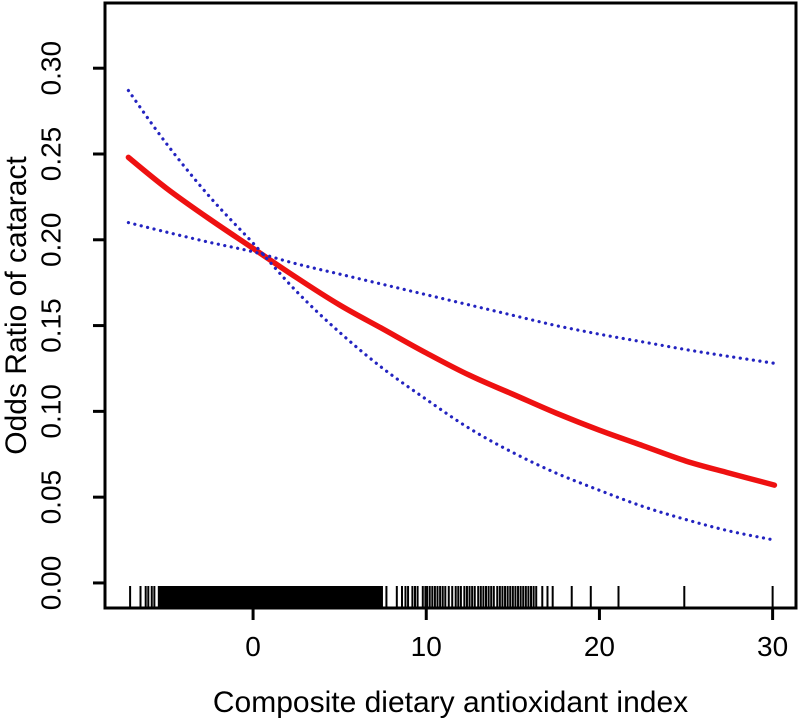 The width and height of the screenshot is (800, 722). Describe the element at coordinates (450, 702) in the screenshot. I see `x-axis-title: Composite dietary antioxidant index` at that location.